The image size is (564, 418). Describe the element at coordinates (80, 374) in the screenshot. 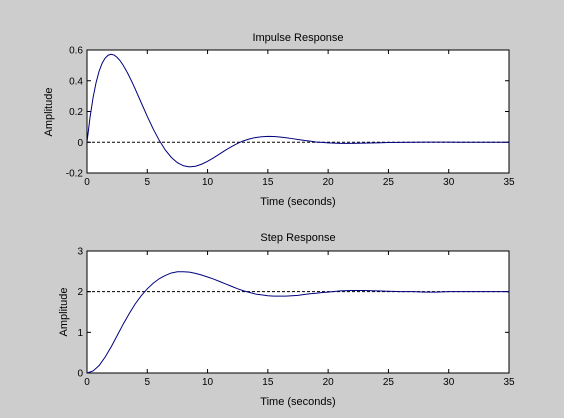

I see `step-ytick-label: 0` at that location.